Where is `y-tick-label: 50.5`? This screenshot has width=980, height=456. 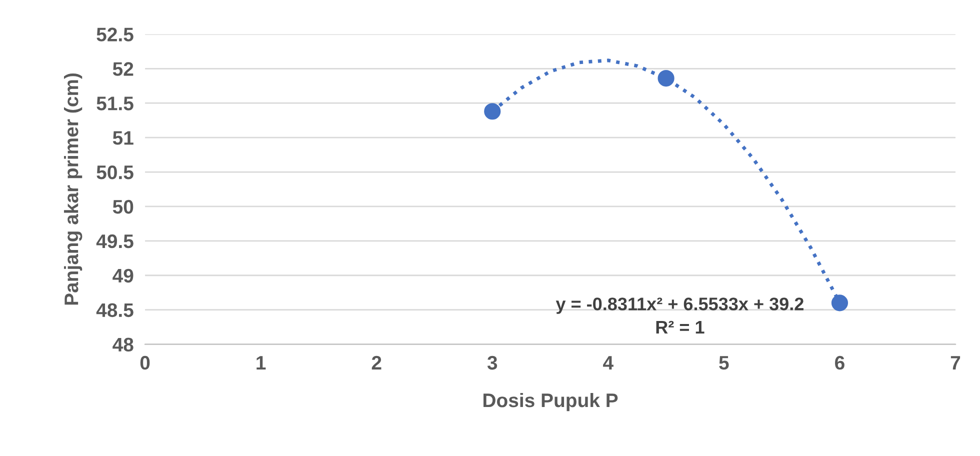
y-tick-label: 50.5 is located at coordinates (115, 172).